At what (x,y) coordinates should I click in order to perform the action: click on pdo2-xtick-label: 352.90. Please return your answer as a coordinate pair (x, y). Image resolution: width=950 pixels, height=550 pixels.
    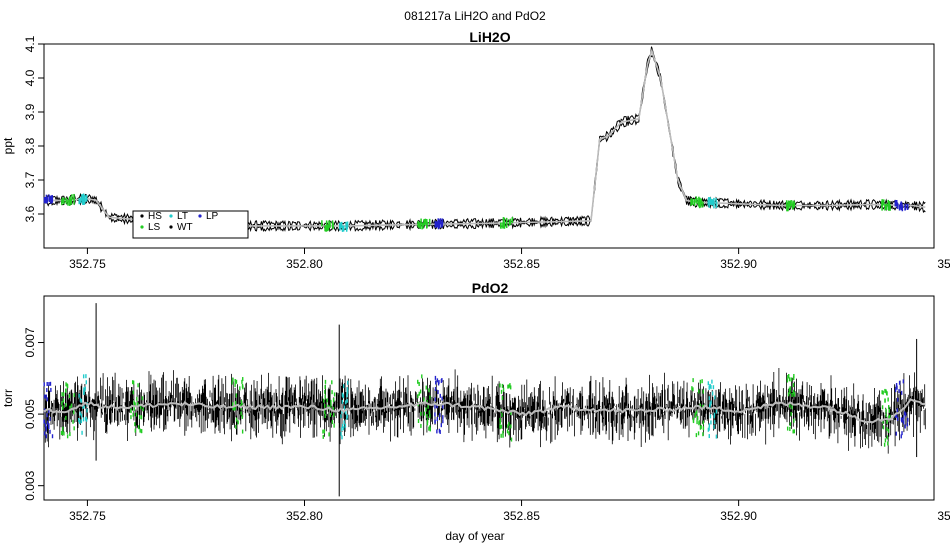
    Looking at the image, I should click on (738, 516).